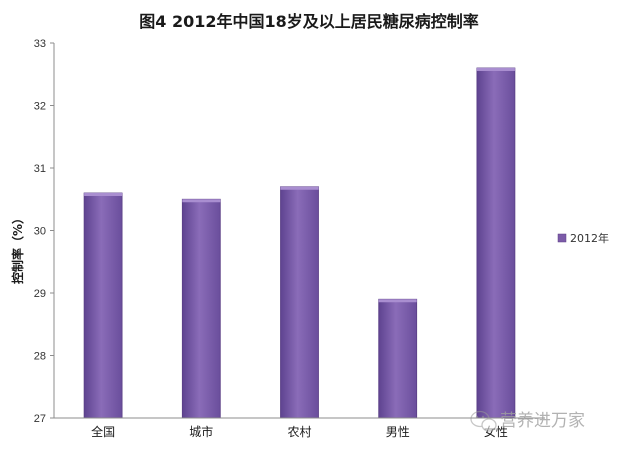  What do you see at coordinates (40, 357) in the screenshot?
I see `y-tick-label: 28` at bounding box center [40, 357].